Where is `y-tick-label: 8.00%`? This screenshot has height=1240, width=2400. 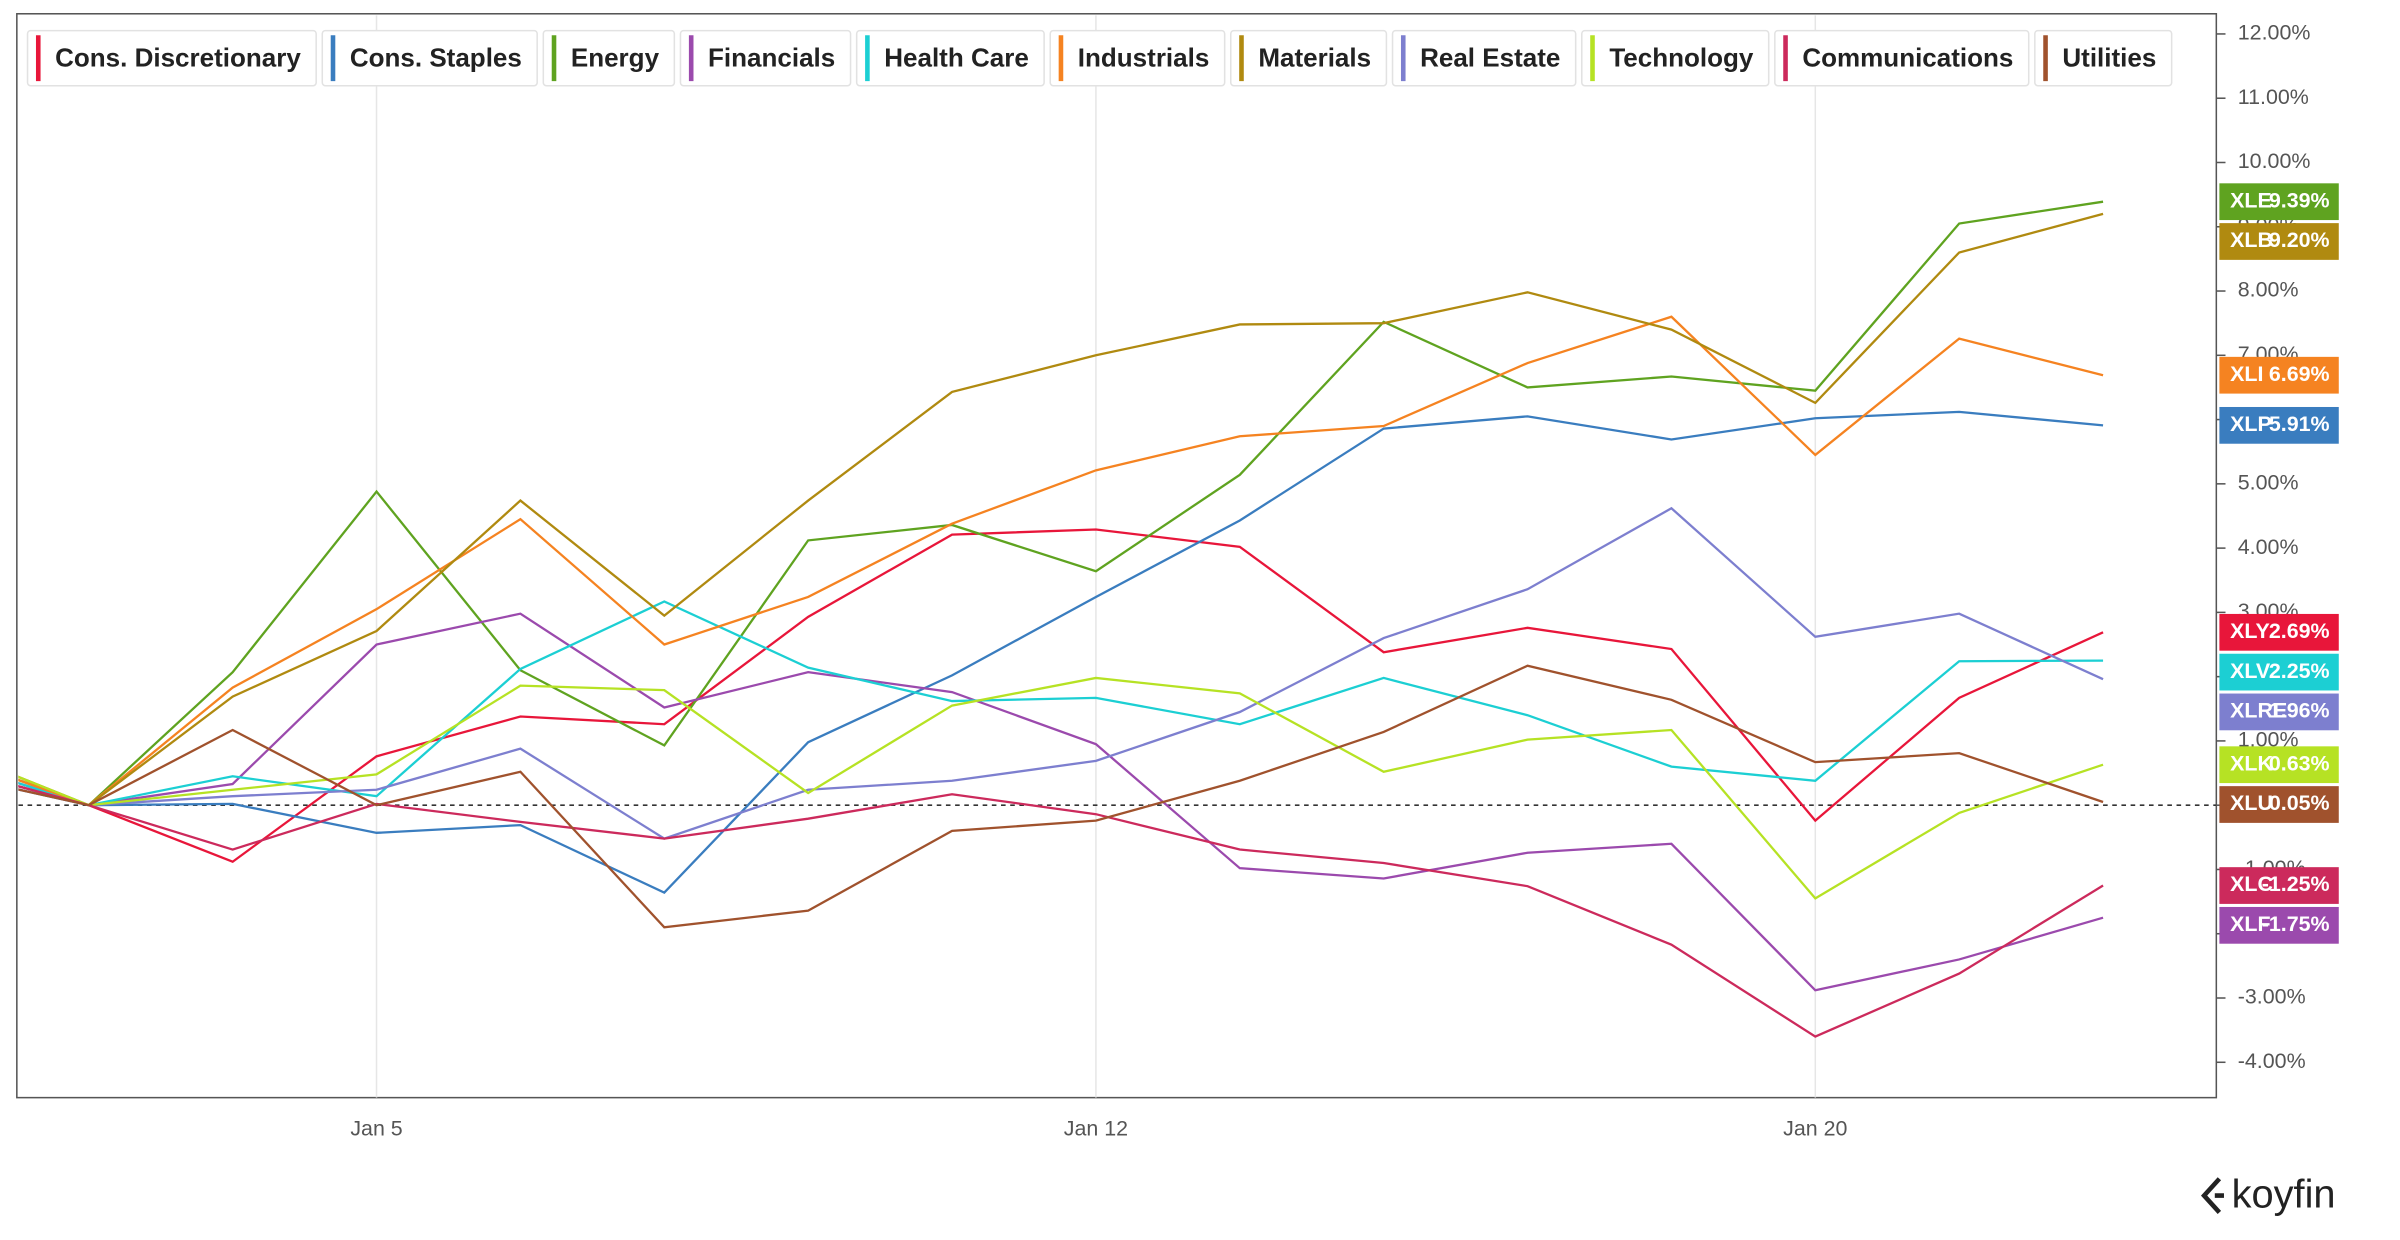 y-tick-label: 8.00% is located at coordinates (2268, 290).